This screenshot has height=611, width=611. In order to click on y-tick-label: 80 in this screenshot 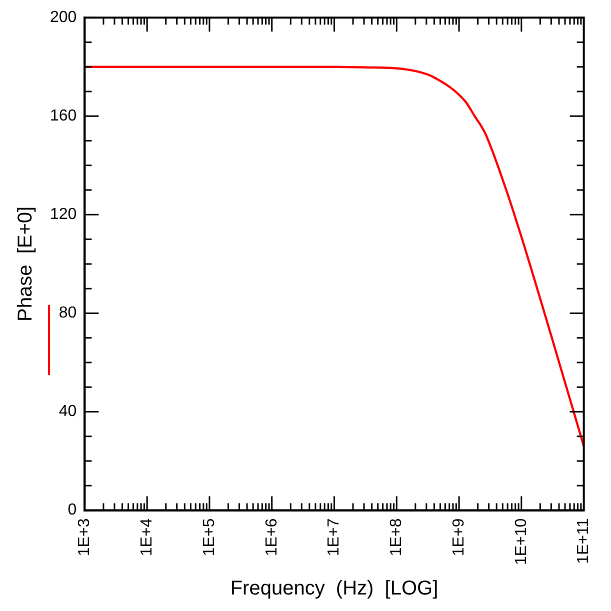, I will do `click(67, 313)`.